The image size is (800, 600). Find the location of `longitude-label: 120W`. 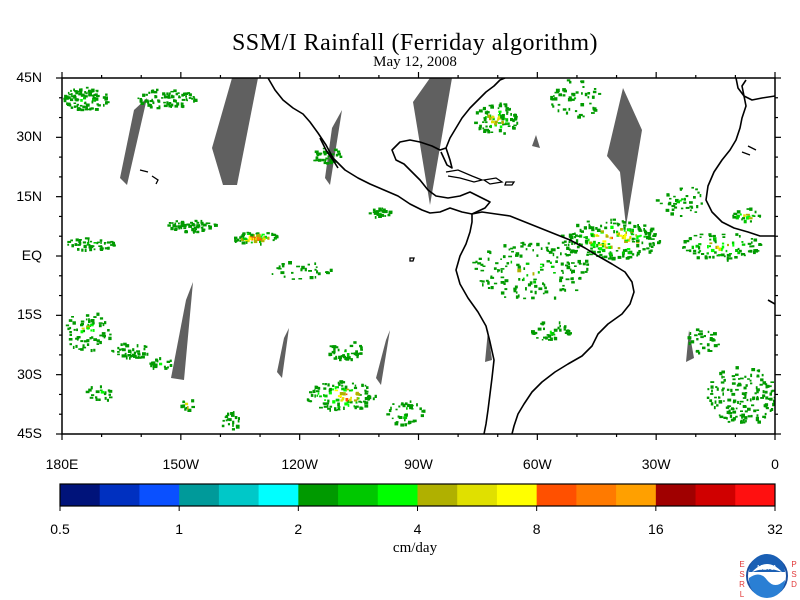

longitude-label: 120W is located at coordinates (299, 464).